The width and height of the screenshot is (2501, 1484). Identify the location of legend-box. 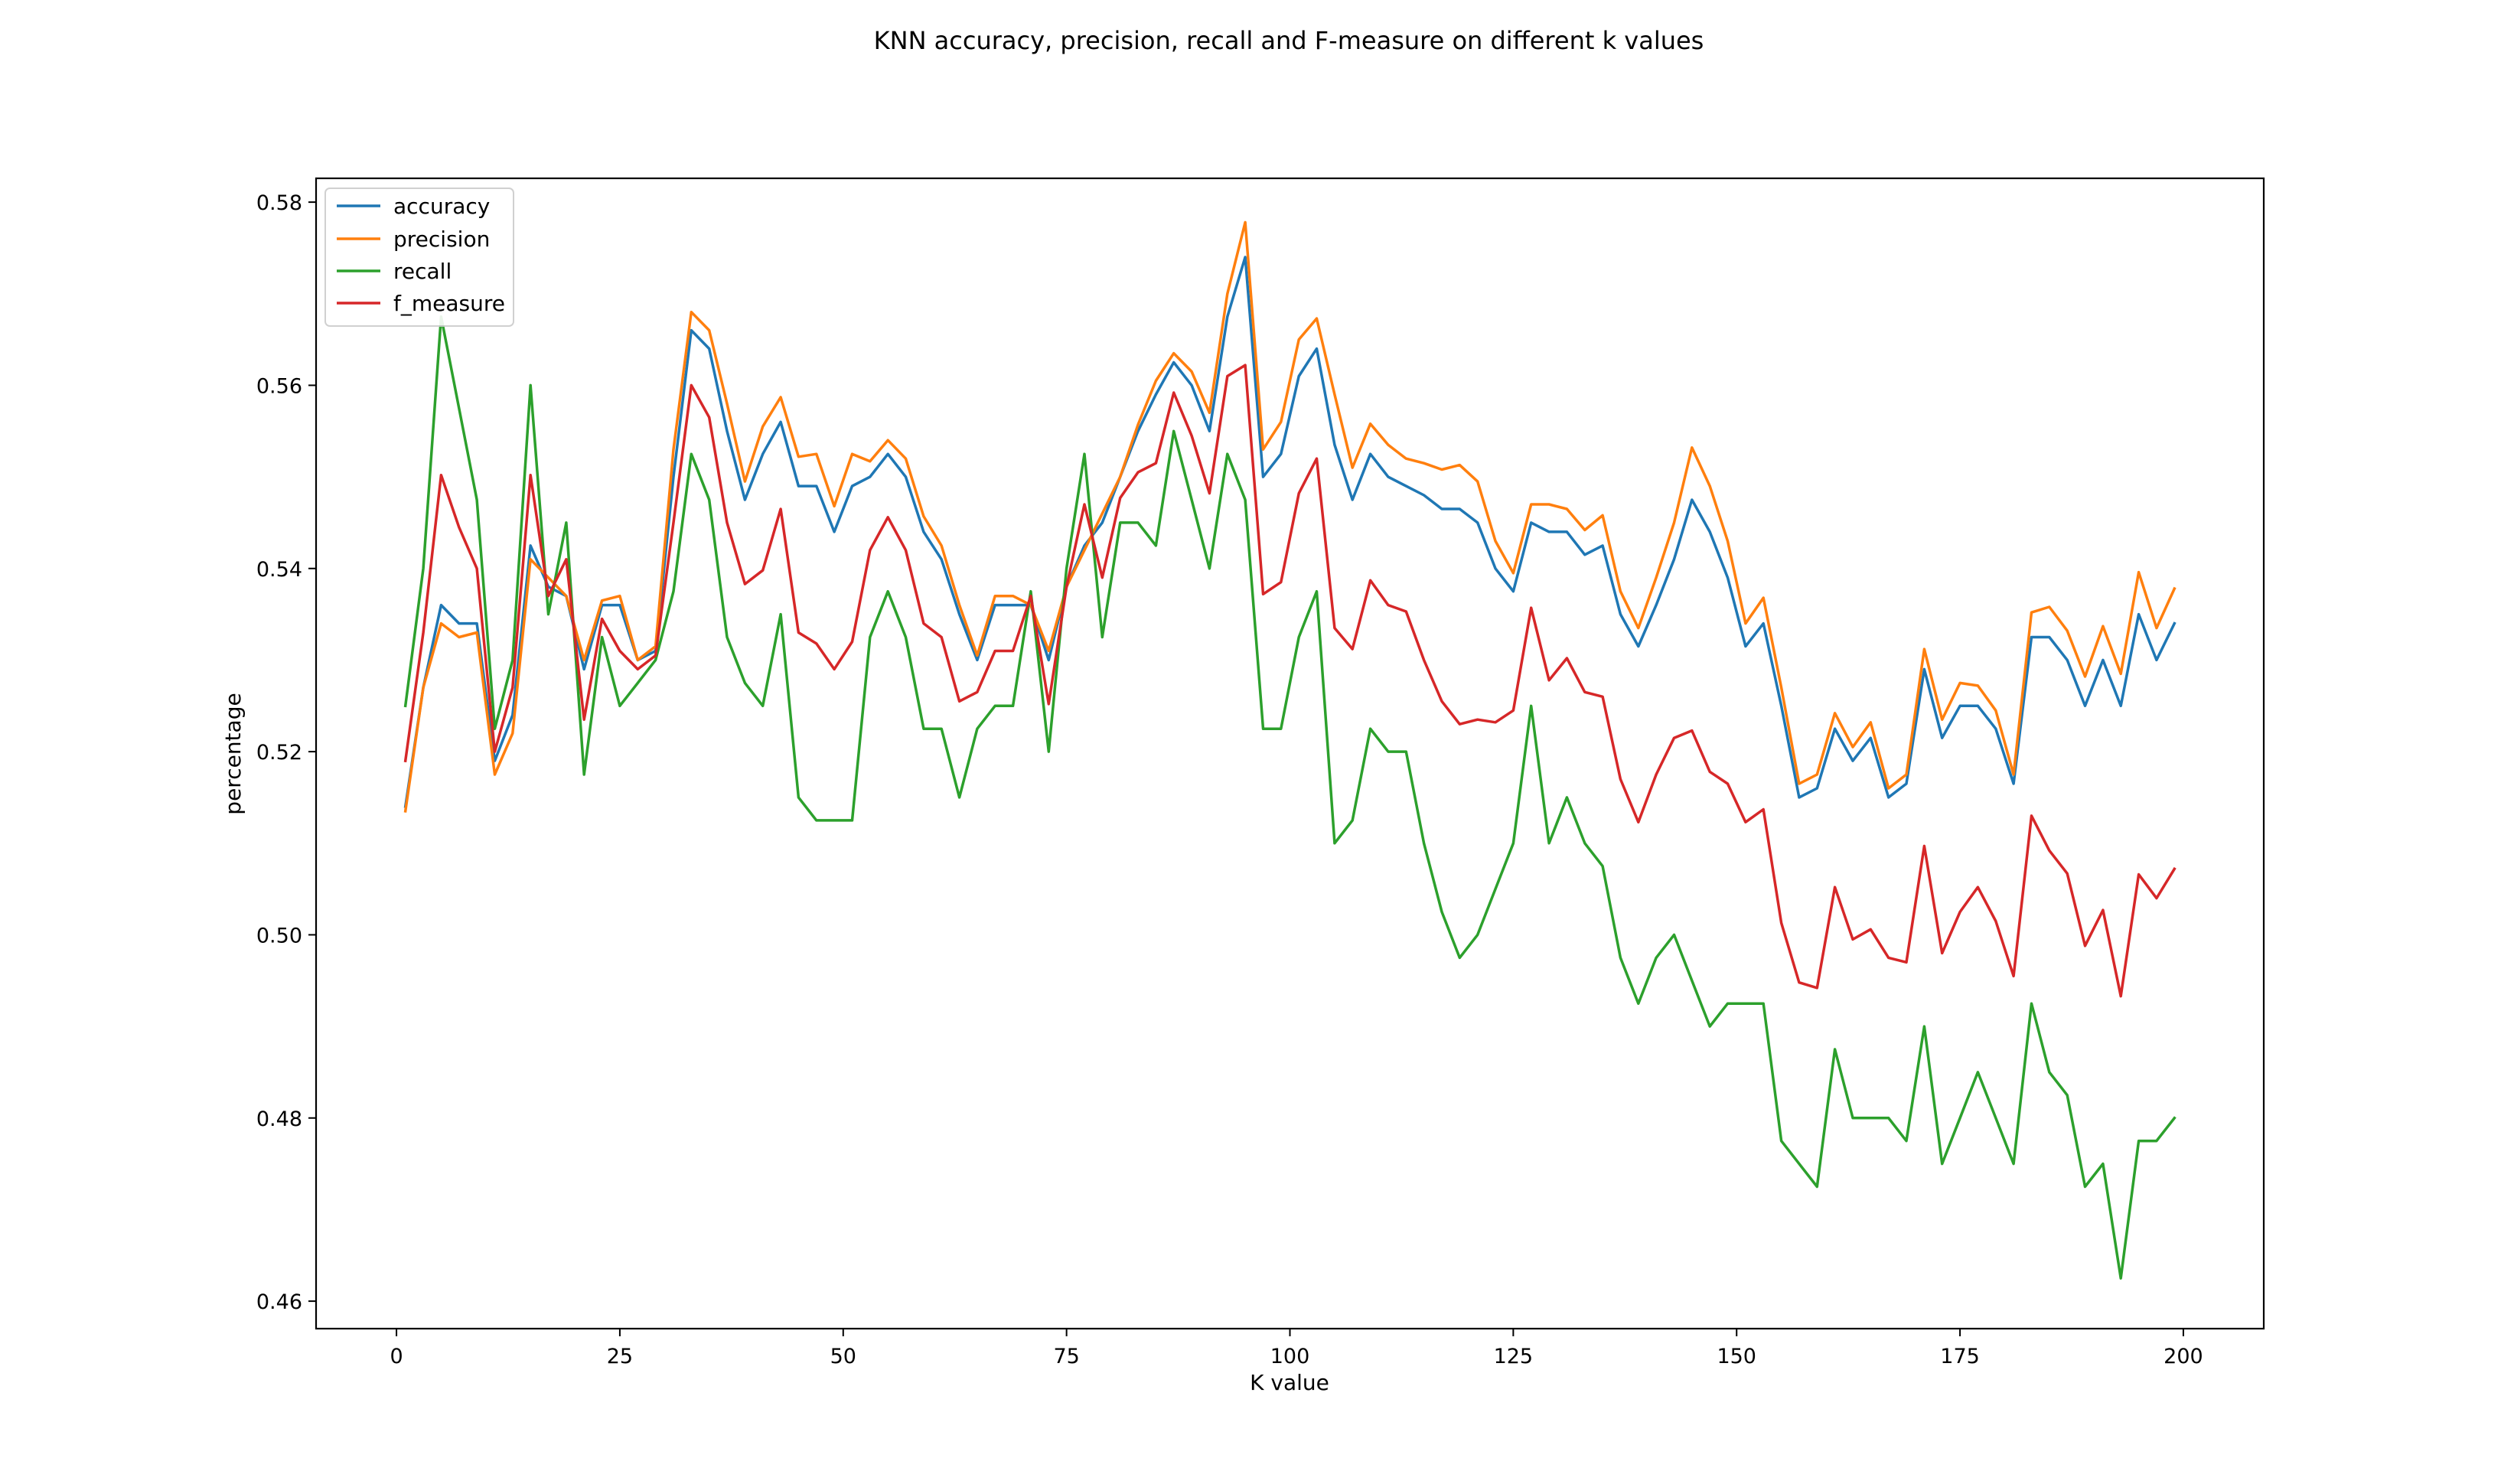
(419, 257).